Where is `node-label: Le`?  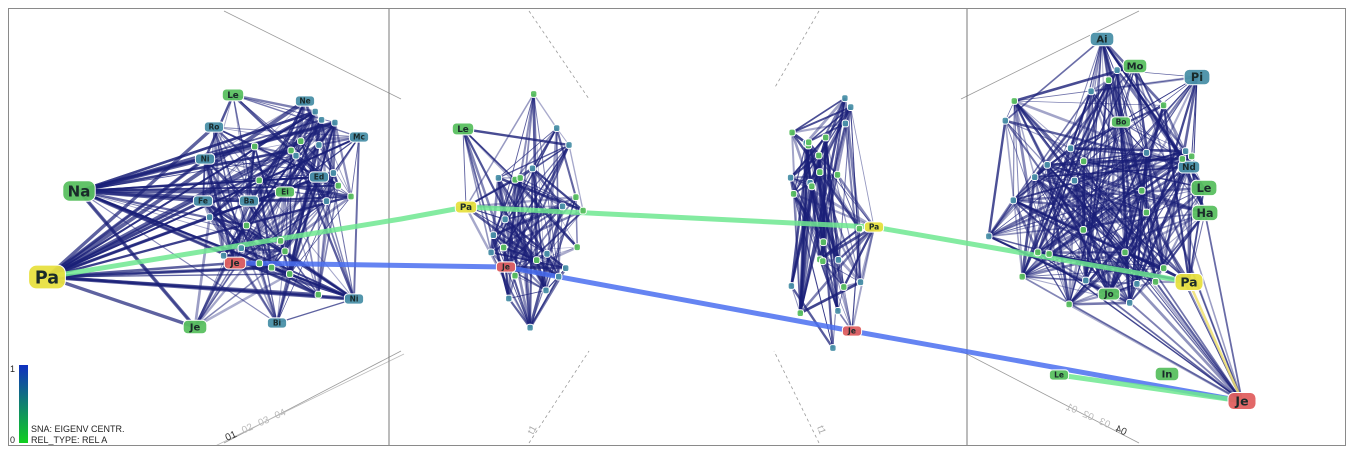
node-label: Le is located at coordinates (463, 130).